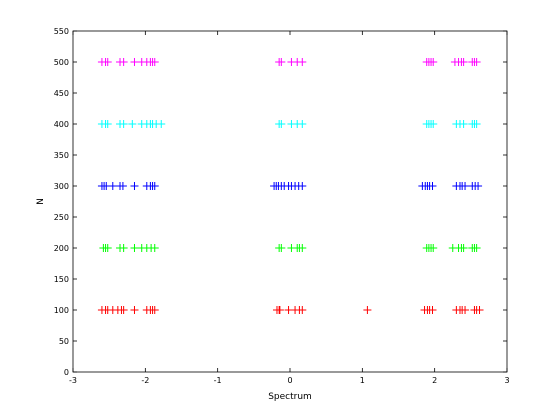 The height and width of the screenshot is (419, 560). What do you see at coordinates (41, 201) in the screenshot?
I see `y-axis-label: N` at bounding box center [41, 201].